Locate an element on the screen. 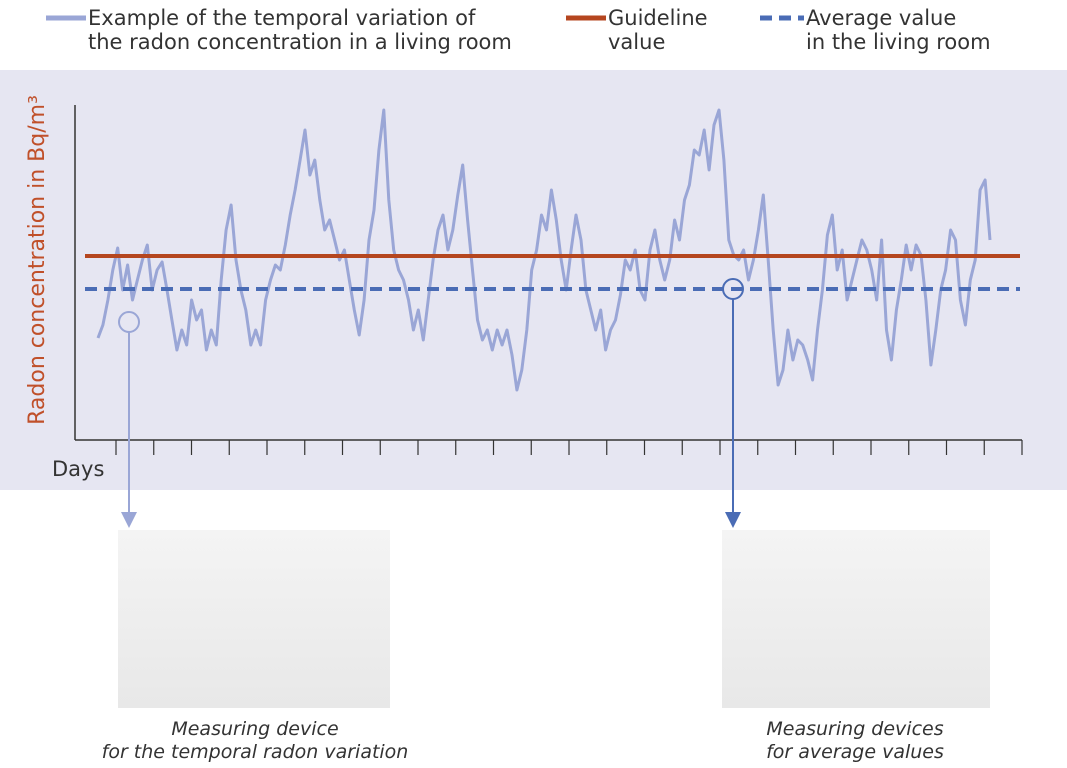 This screenshot has height=768, width=1067. x-axis-label: Days is located at coordinates (78, 469).